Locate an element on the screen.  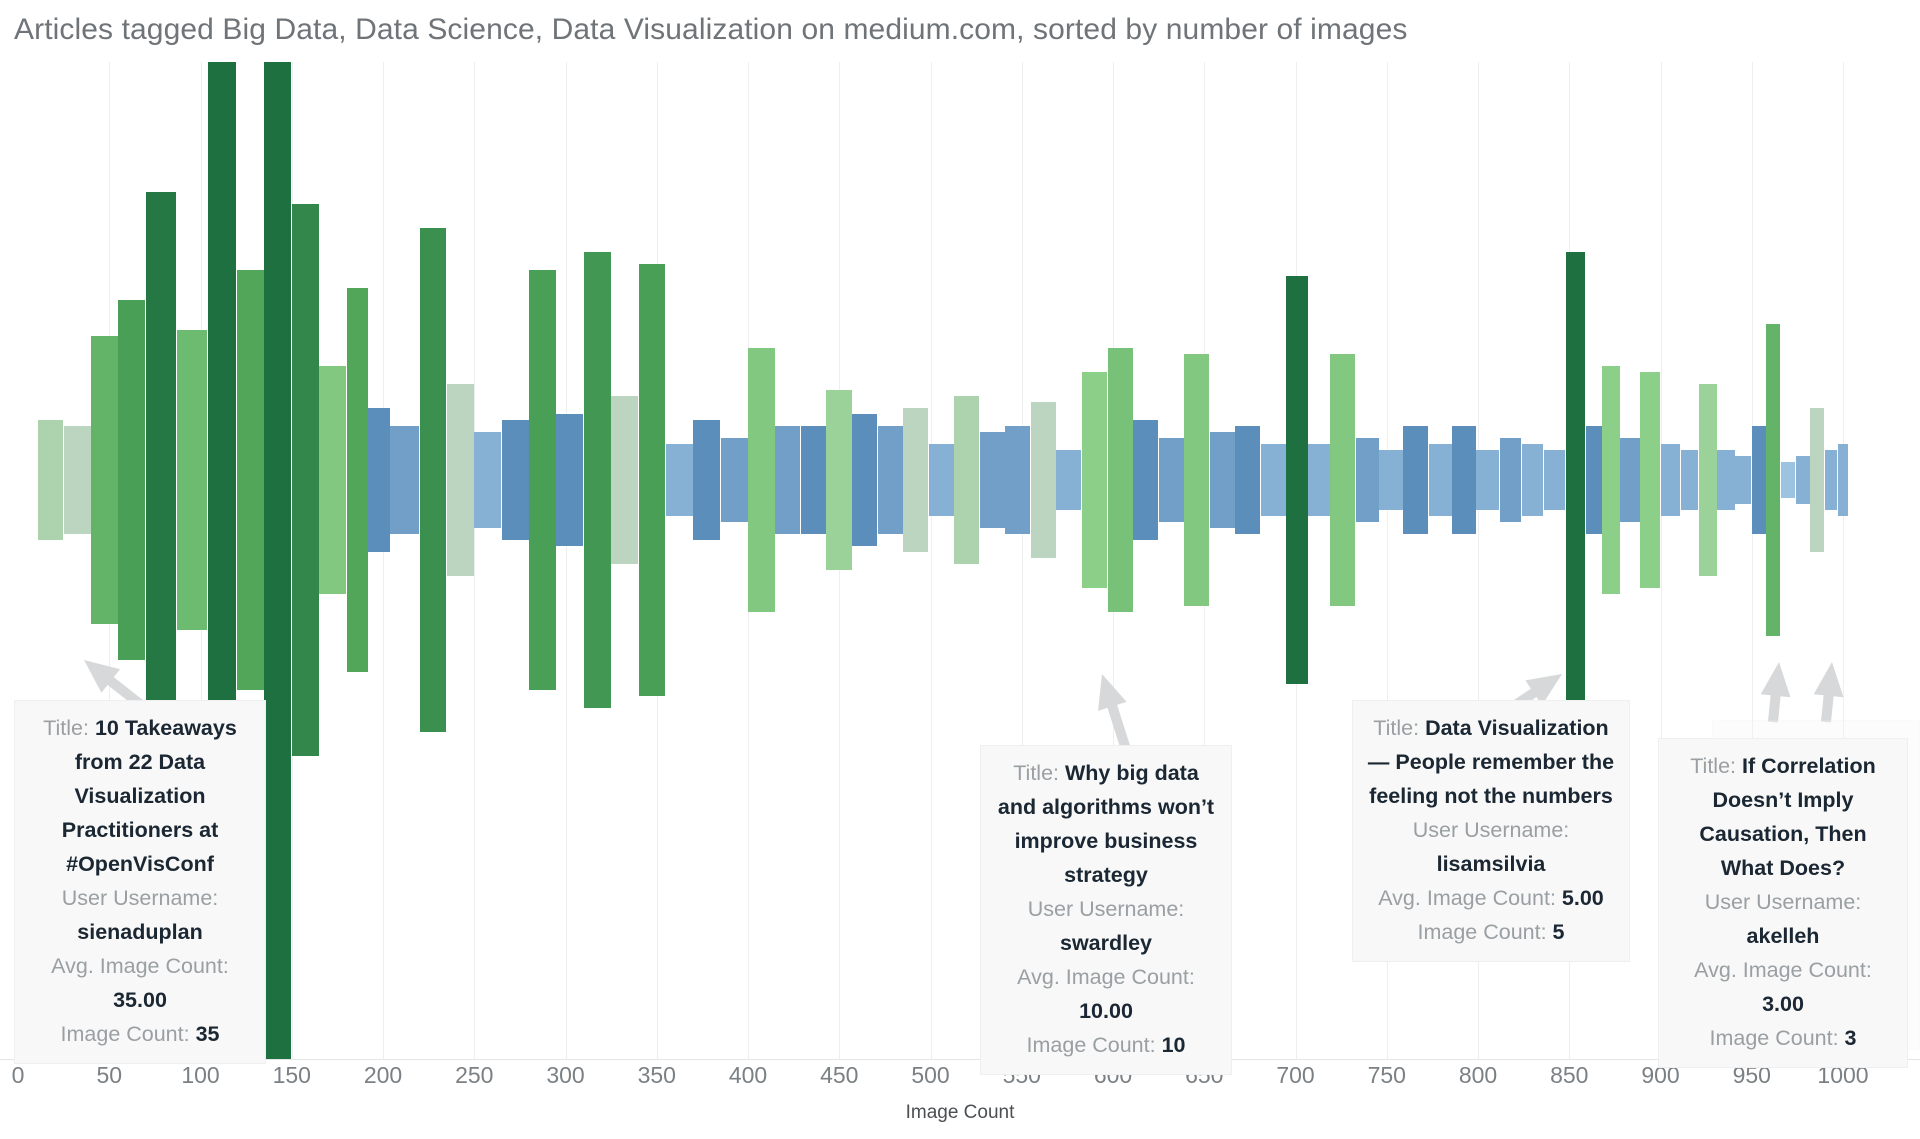
x-tick-label: 200 is located at coordinates (383, 1075).